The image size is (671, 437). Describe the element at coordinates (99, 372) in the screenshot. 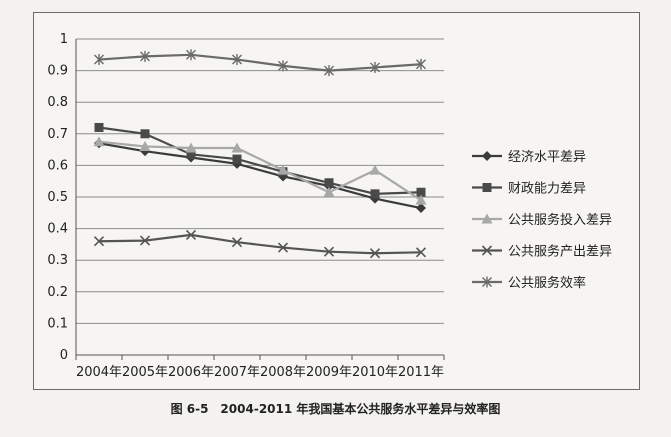

I see `x-tick-label: 2004年` at that location.